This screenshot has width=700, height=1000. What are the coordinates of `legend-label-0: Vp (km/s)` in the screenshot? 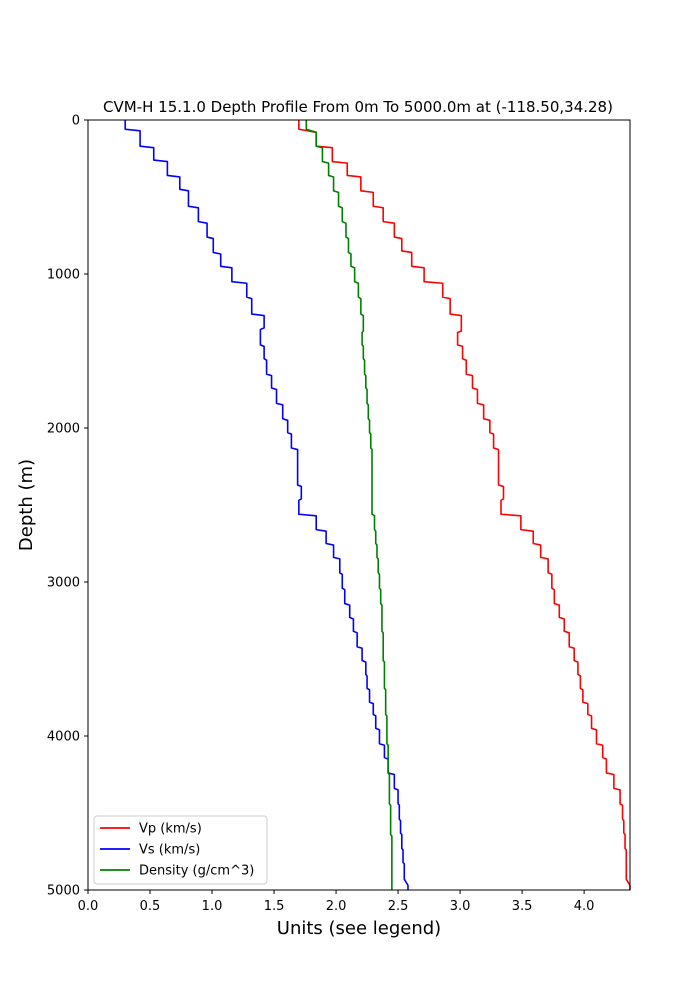 It's located at (170, 829).